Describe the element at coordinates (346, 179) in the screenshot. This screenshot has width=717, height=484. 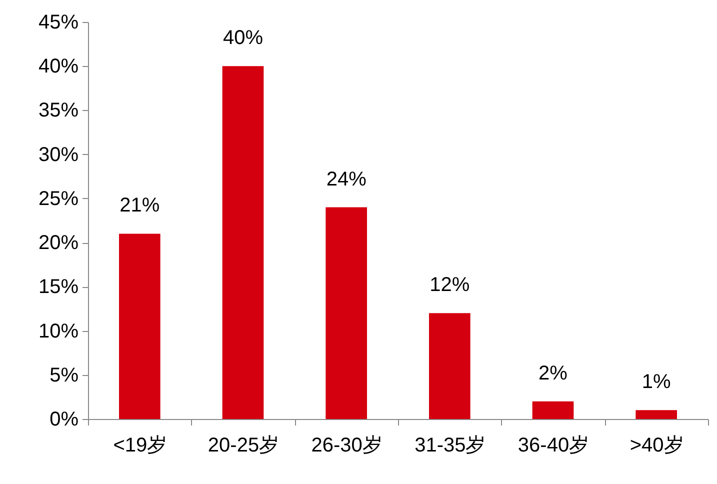
I see `data-label: 24%` at that location.